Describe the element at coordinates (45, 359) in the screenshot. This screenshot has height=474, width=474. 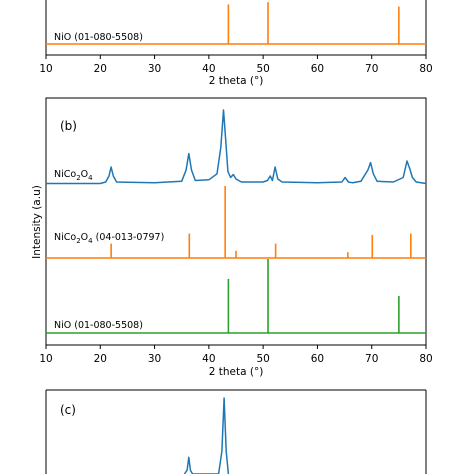
I see `panel-b-tick-label-0: 10` at that location.